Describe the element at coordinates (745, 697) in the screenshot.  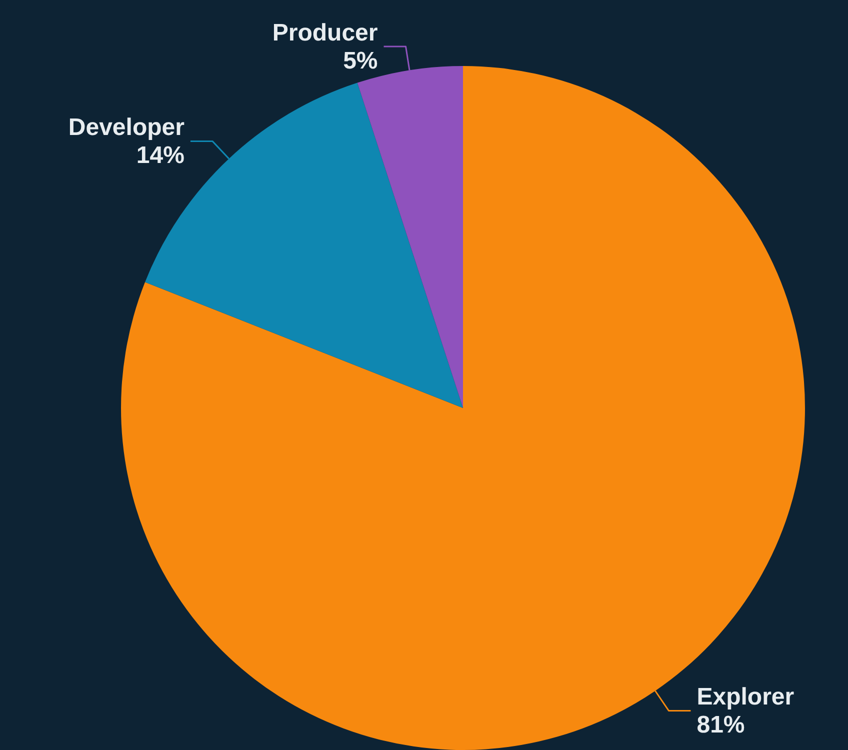
I see `slice-label: Explorer` at that location.